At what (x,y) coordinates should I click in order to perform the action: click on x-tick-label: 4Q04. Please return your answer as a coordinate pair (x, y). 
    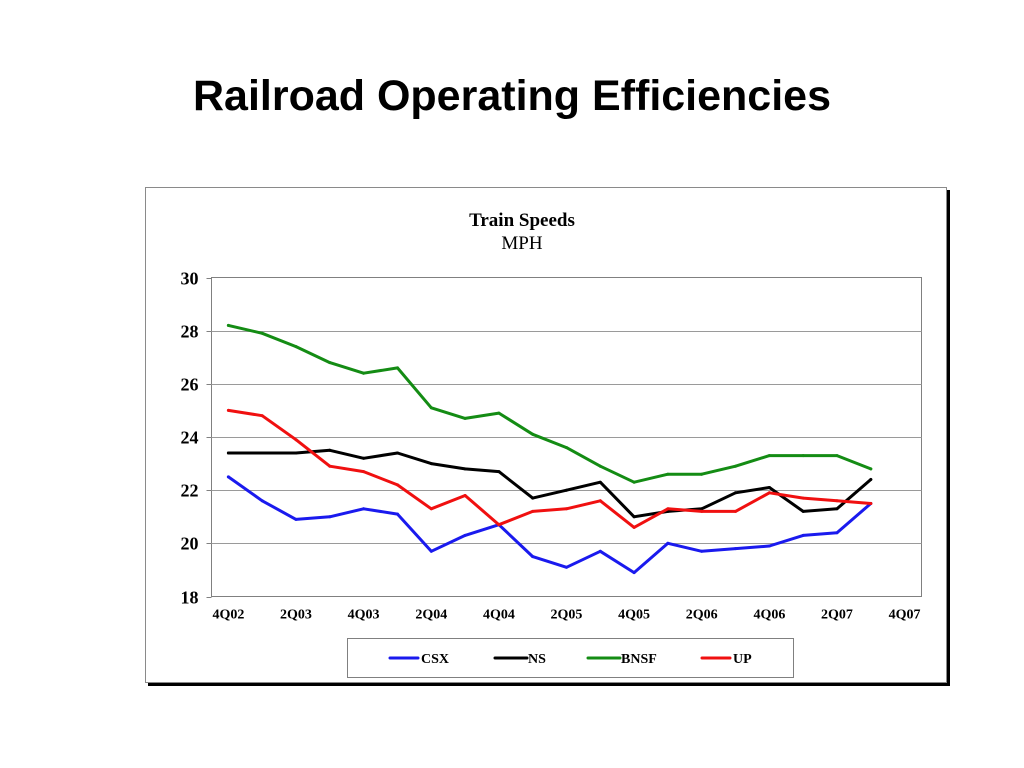
    Looking at the image, I should click on (499, 615).